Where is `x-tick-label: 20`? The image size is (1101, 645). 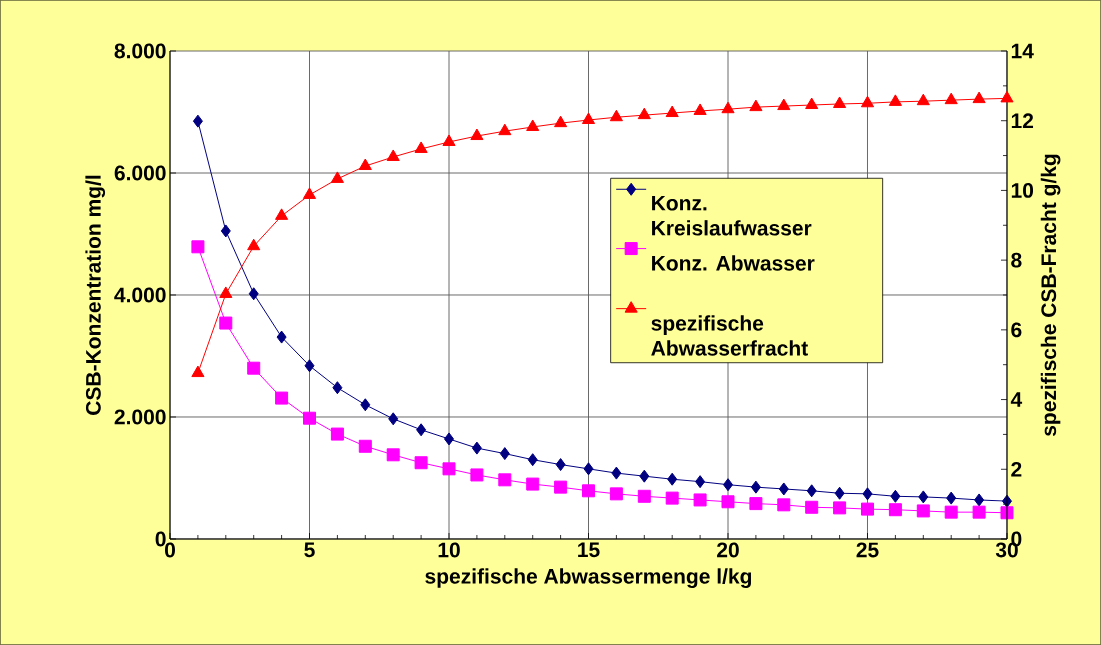 x-tick-label: 20 is located at coordinates (728, 550).